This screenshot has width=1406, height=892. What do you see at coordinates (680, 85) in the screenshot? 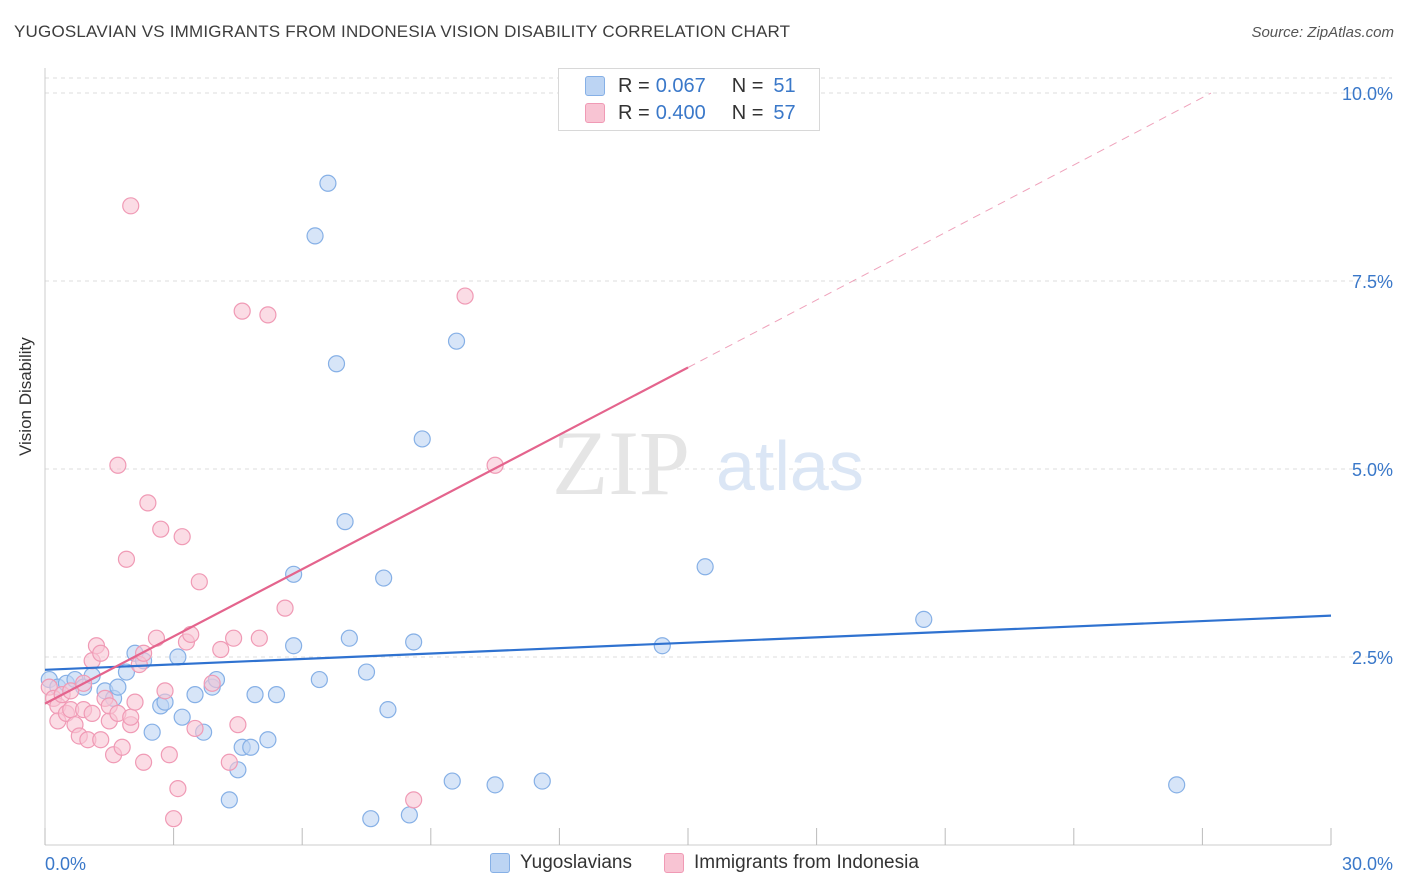
I see `r-value: 0.067` at bounding box center [680, 85].